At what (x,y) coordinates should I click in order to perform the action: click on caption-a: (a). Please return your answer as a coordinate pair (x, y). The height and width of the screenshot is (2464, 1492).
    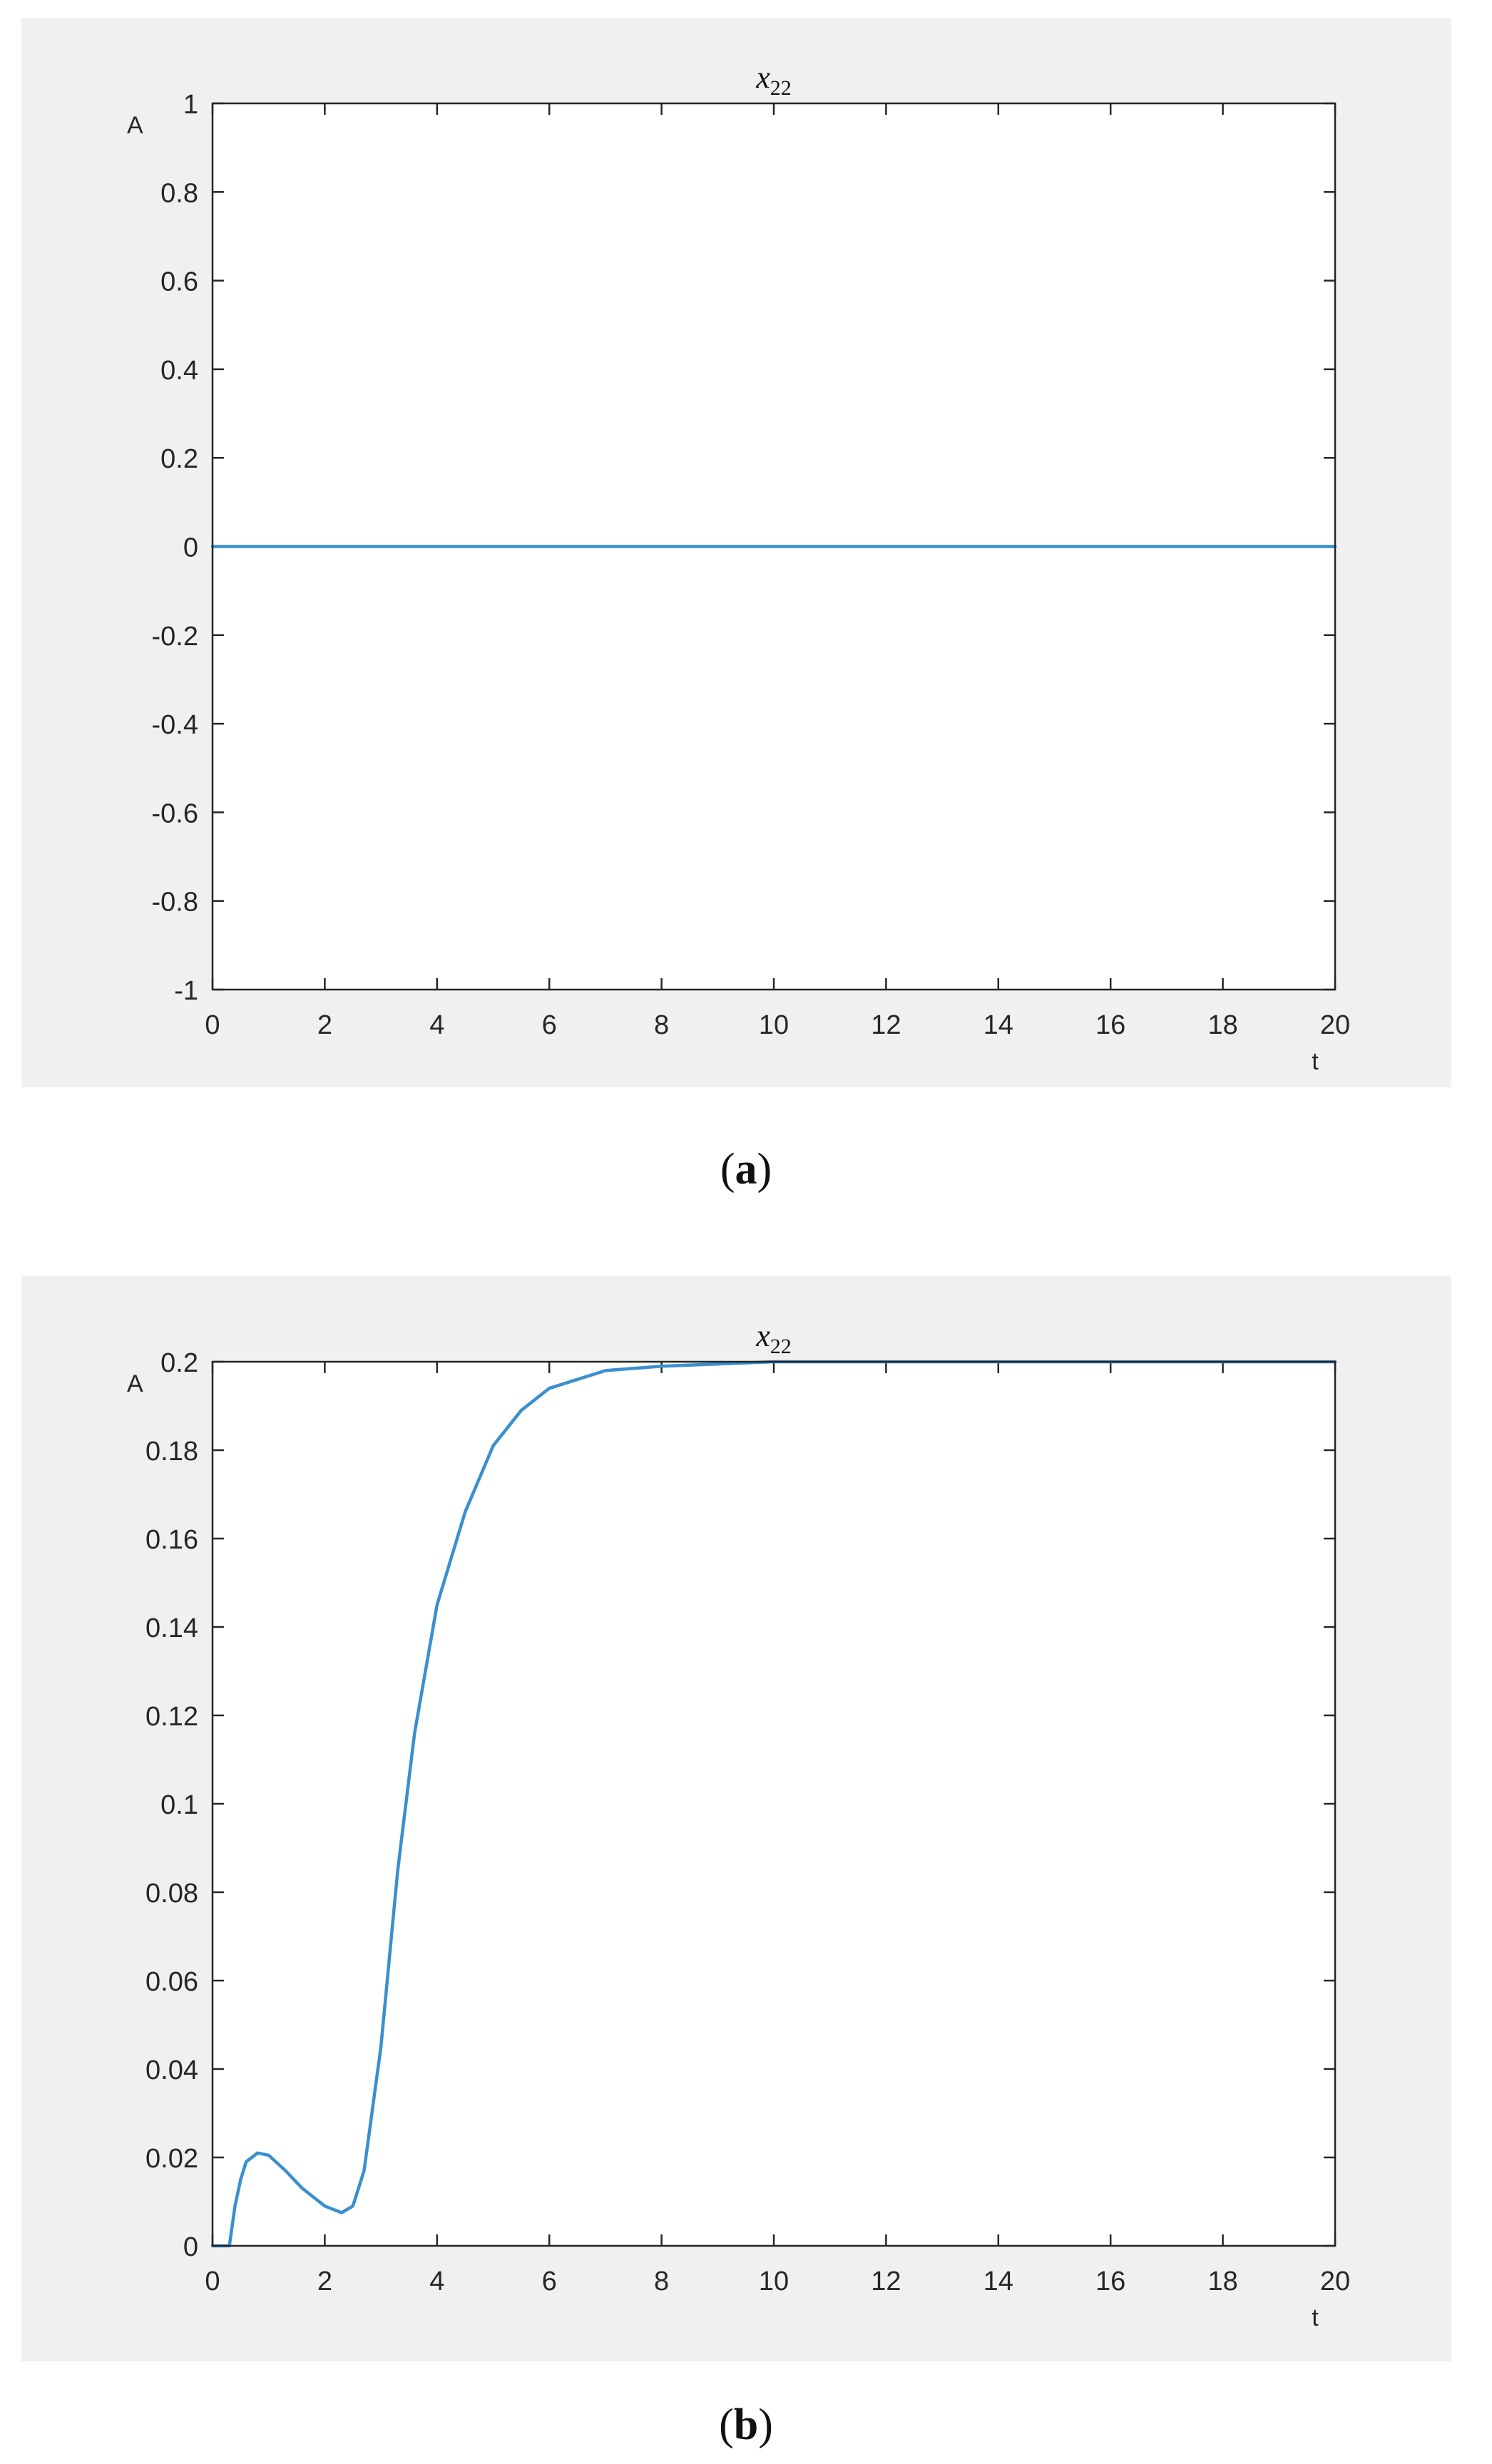
    Looking at the image, I should click on (746, 1169).